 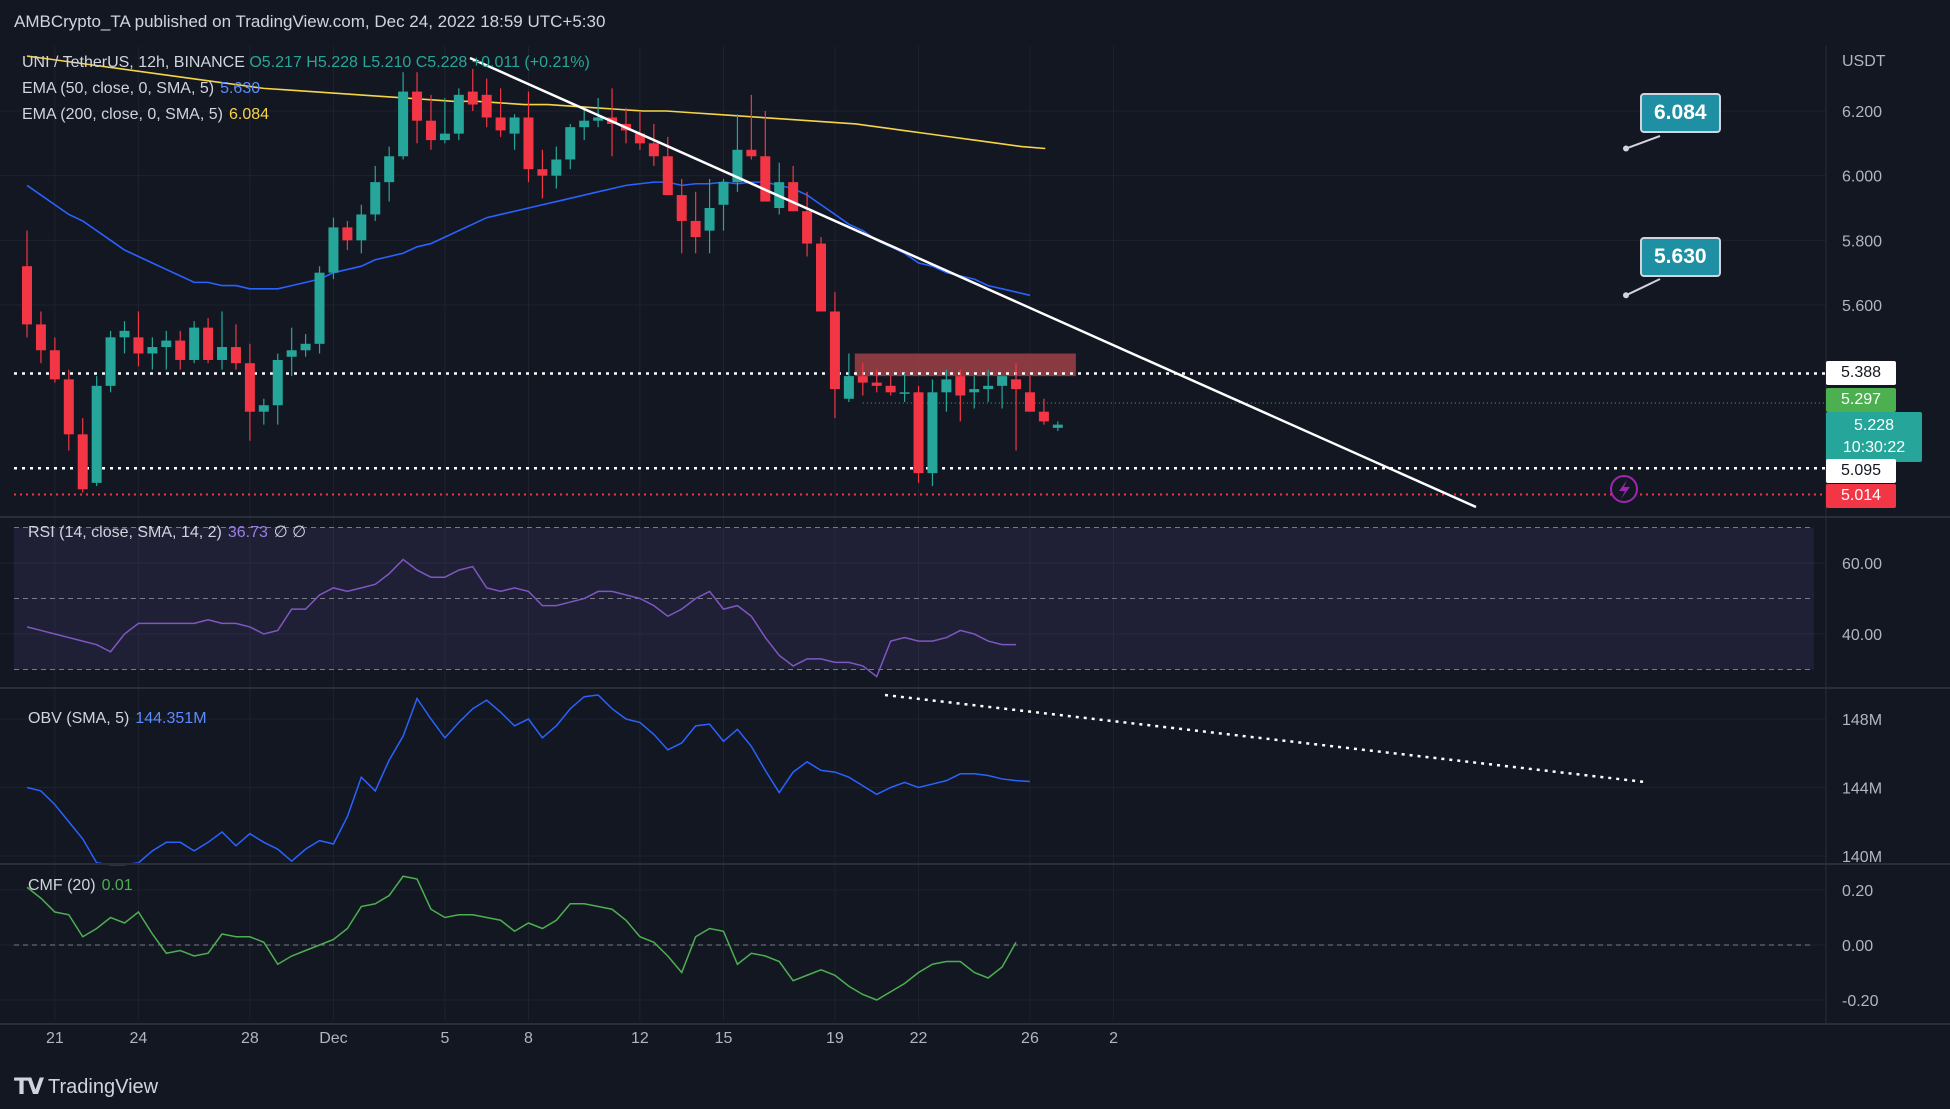 What do you see at coordinates (250, 1038) in the screenshot?
I see `x-tick-label: 28` at bounding box center [250, 1038].